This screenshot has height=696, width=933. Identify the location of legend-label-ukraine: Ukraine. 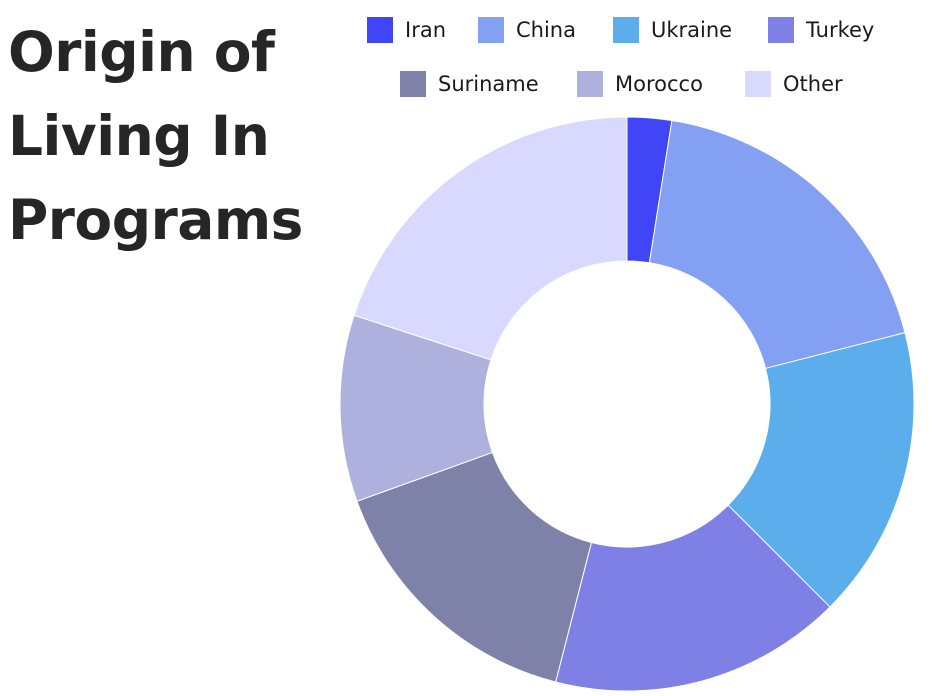
(692, 30).